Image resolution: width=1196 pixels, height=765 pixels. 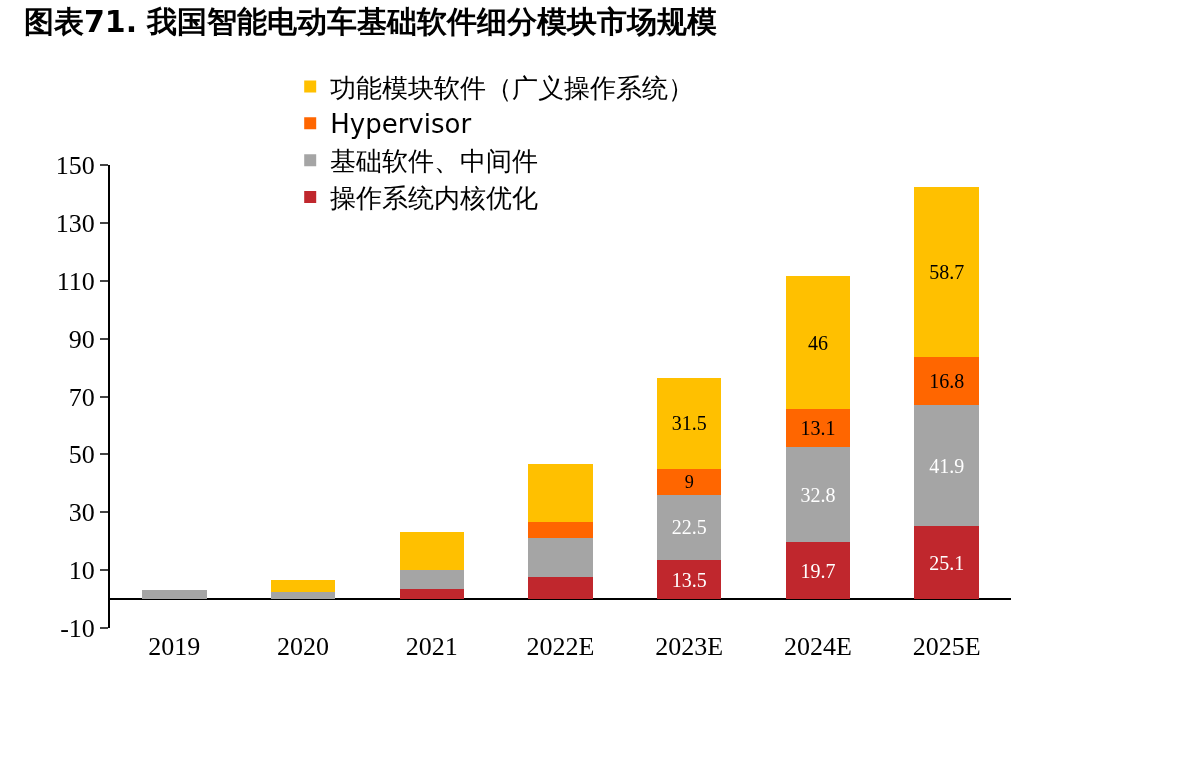 I want to click on x-tick-label: 2024E, so click(x=817, y=646).